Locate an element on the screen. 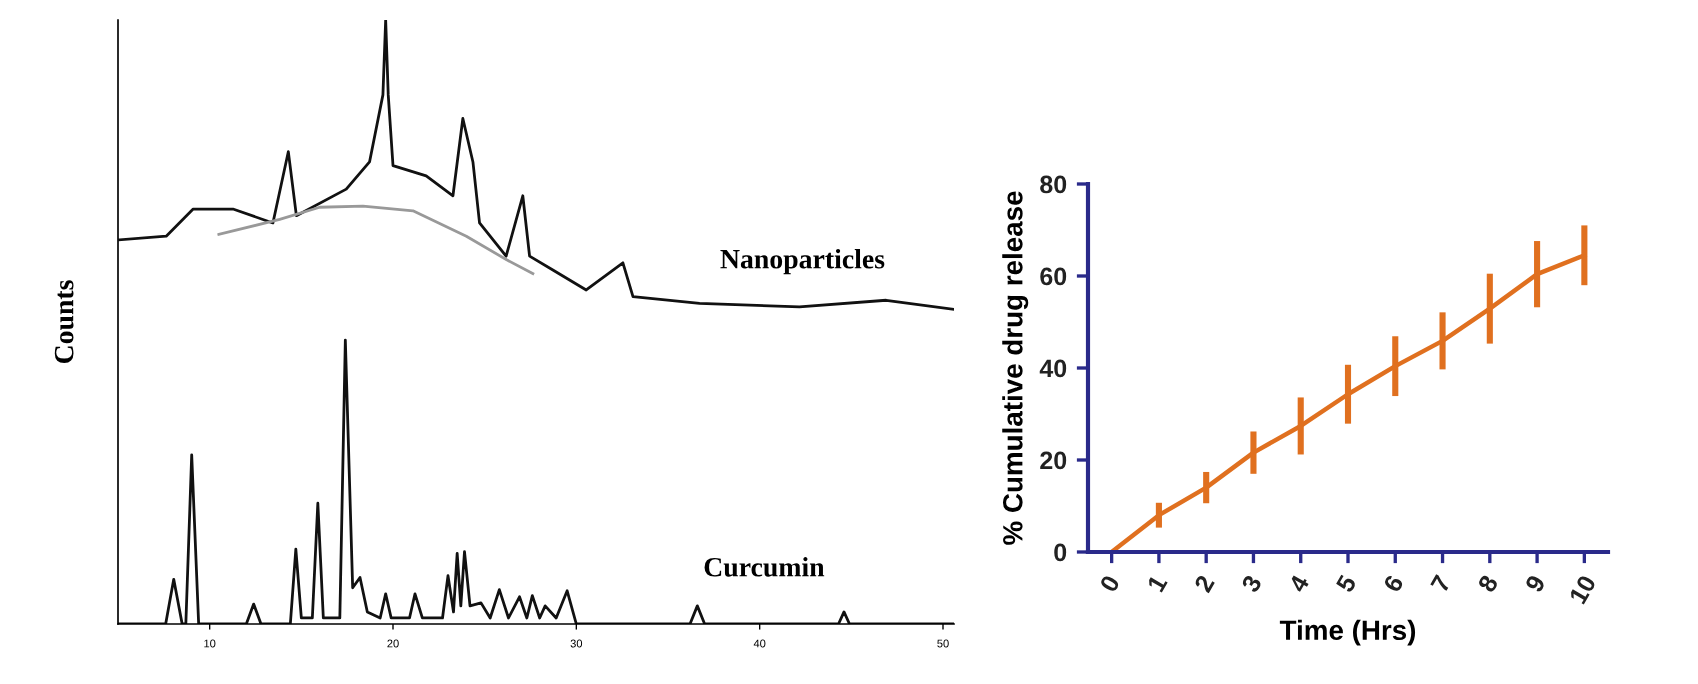 The width and height of the screenshot is (1698, 684). x-tick-label: 8 is located at coordinates (1488, 583).